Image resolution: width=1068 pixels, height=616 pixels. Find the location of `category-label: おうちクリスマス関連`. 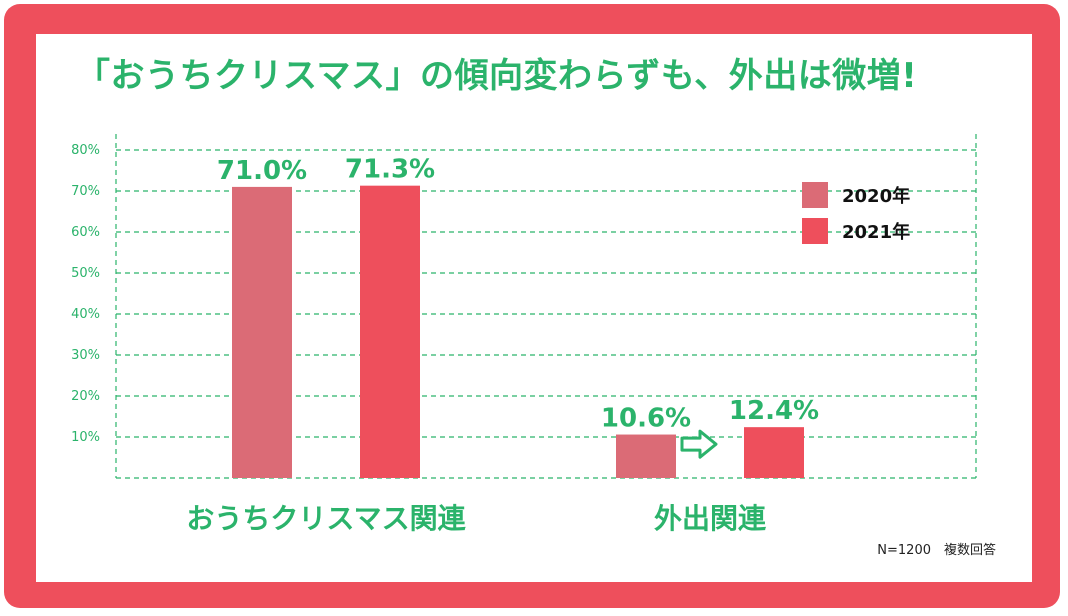

category-label: おうちクリスマス関連 is located at coordinates (326, 518).